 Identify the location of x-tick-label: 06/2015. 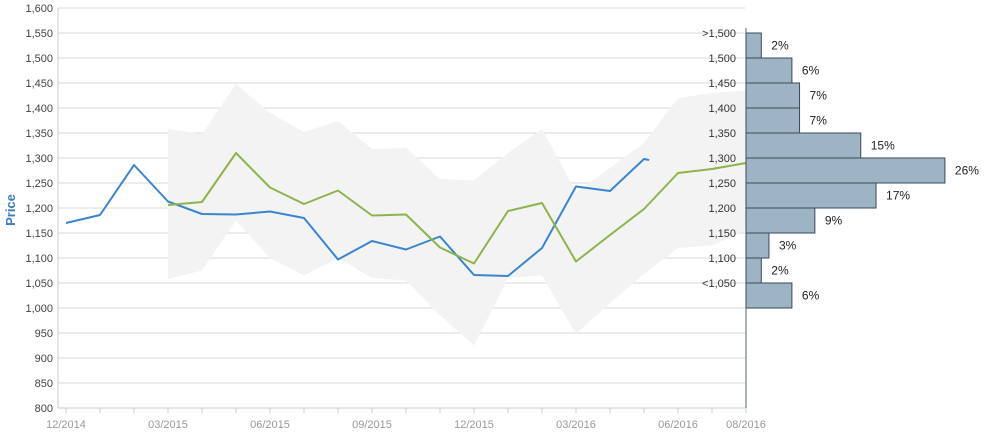
(270, 425).